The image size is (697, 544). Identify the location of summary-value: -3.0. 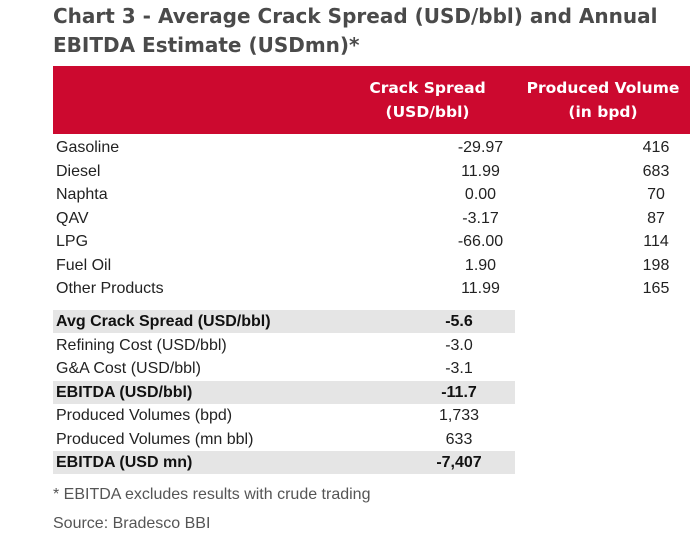
(459, 345).